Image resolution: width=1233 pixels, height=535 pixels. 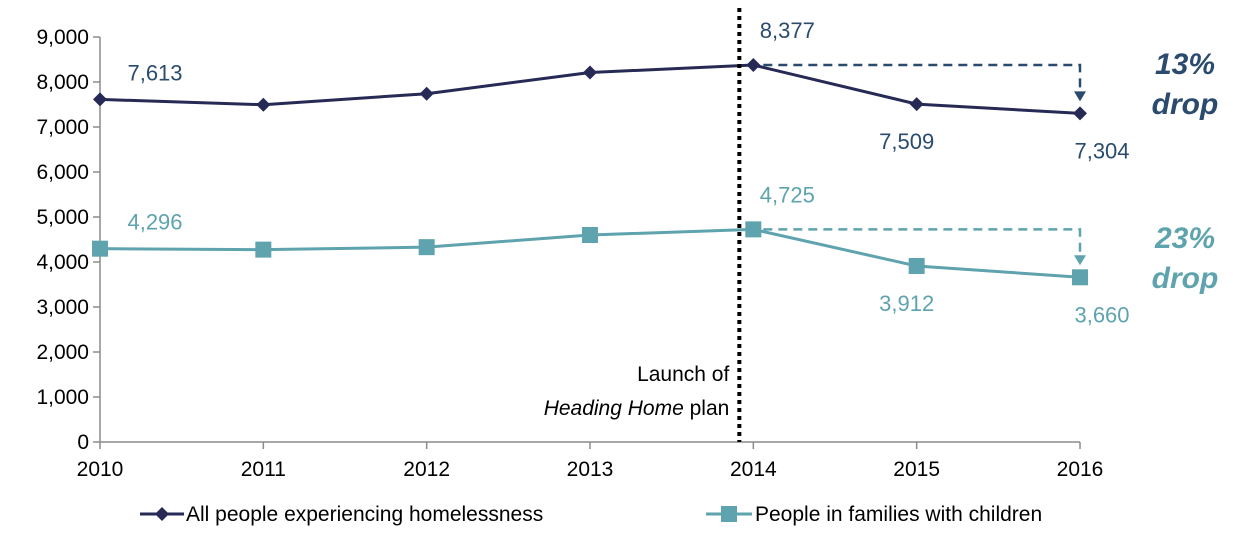 What do you see at coordinates (707, 408) in the screenshot?
I see `launch-annotation-plan-suffix: plan` at bounding box center [707, 408].